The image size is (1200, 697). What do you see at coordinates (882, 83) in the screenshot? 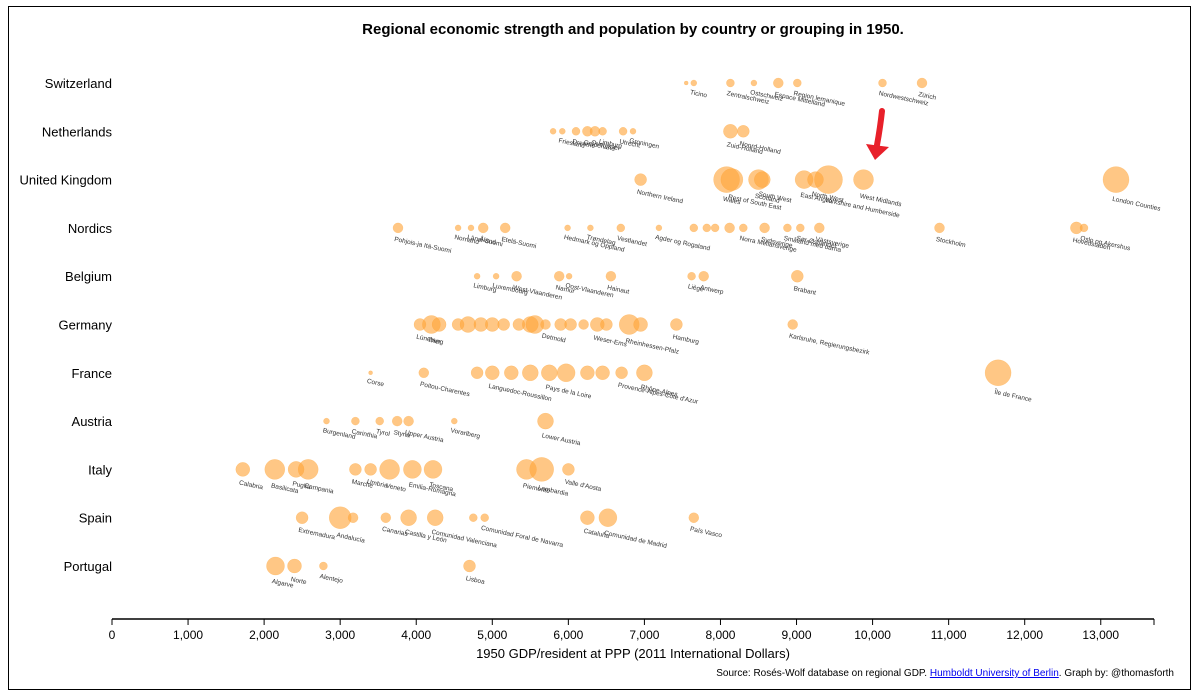
I see `region-bubble: Switzerland: Nordwestschweiz` at bounding box center [882, 83].